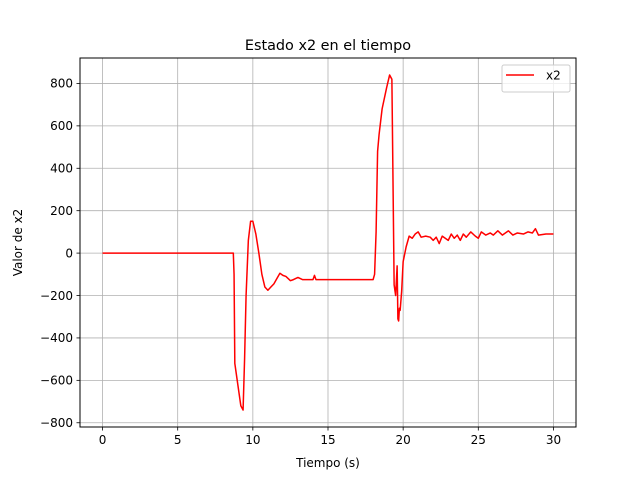 The width and height of the screenshot is (640, 480). I want to click on x-tick-label: 20, so click(403, 440).